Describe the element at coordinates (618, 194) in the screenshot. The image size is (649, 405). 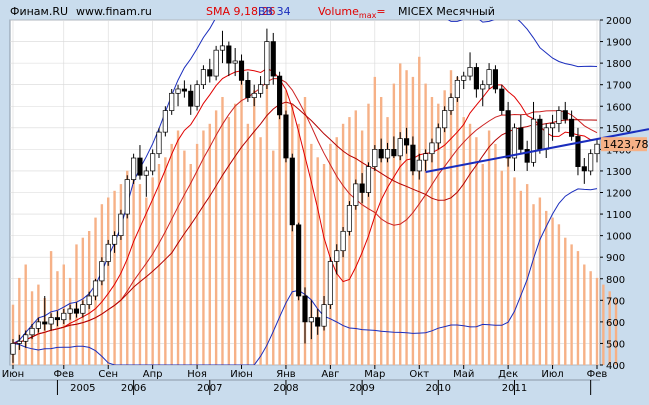
I see `y-tick-label: 1200` at that location.